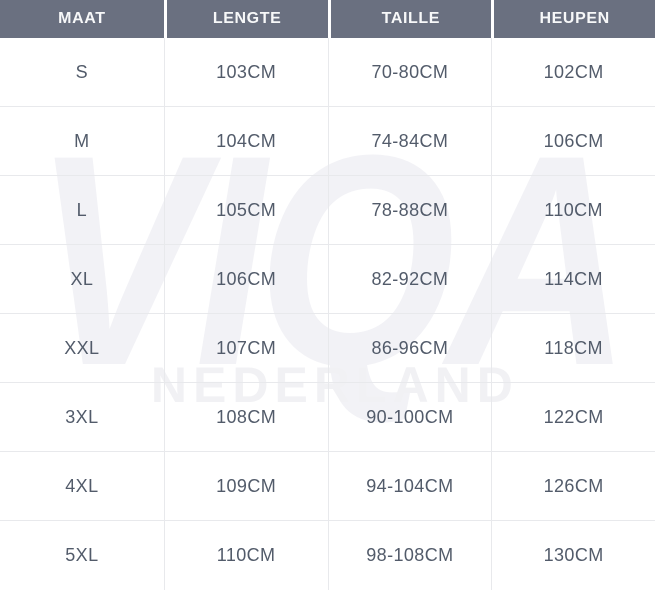  Describe the element at coordinates (409, 72) in the screenshot. I see `waist-cell: 70-80CM` at that location.